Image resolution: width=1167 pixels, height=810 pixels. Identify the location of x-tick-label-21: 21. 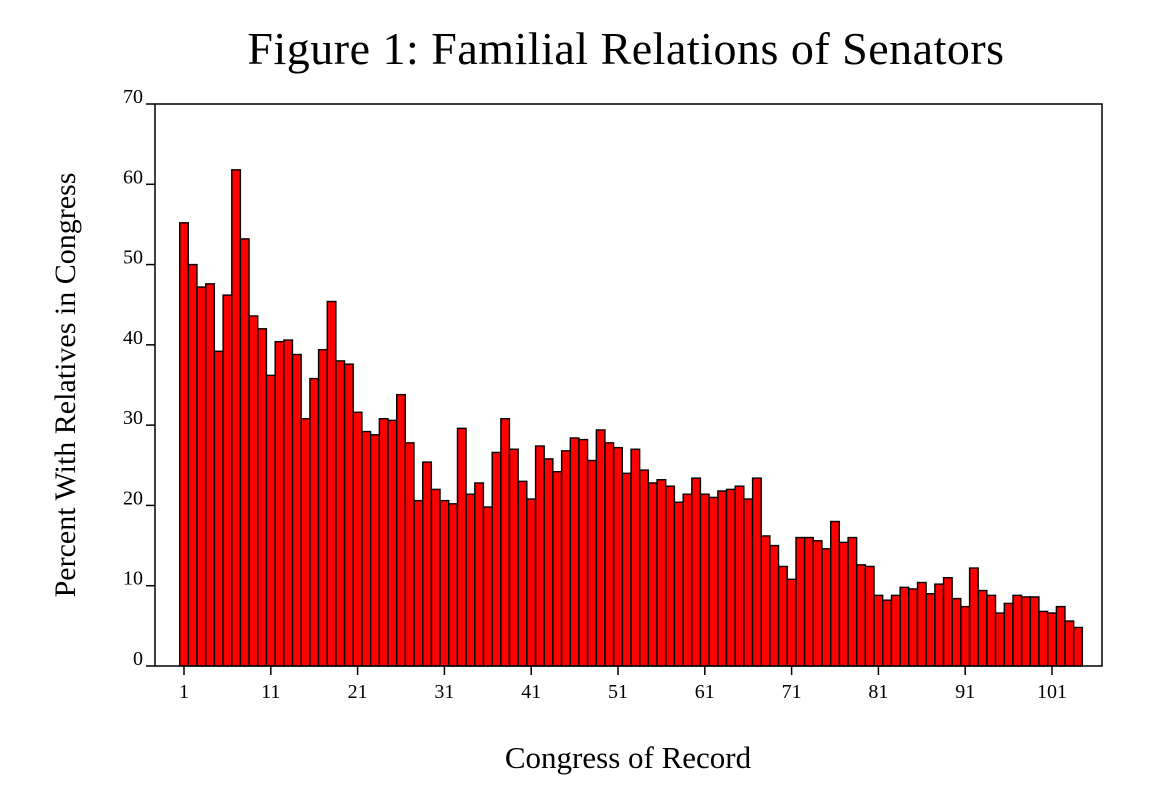
(358, 692).